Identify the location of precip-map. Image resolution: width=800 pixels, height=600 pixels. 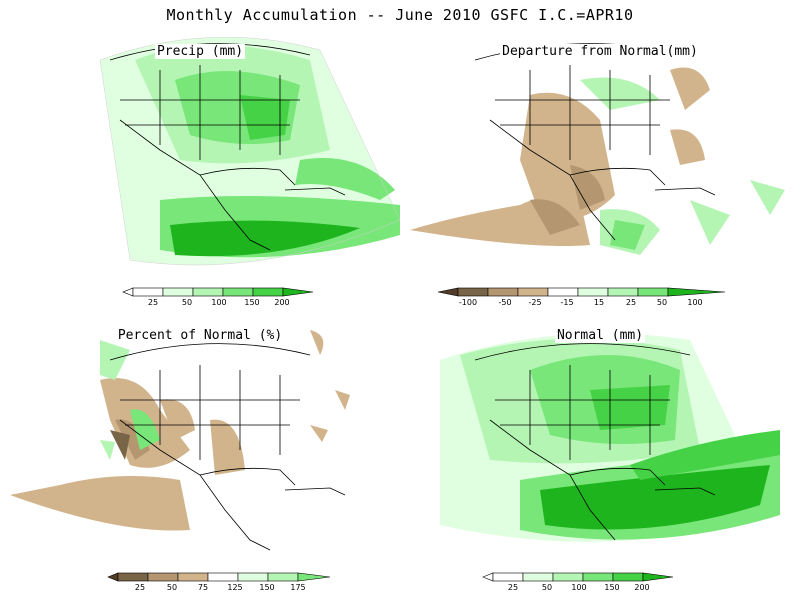
(249, 151).